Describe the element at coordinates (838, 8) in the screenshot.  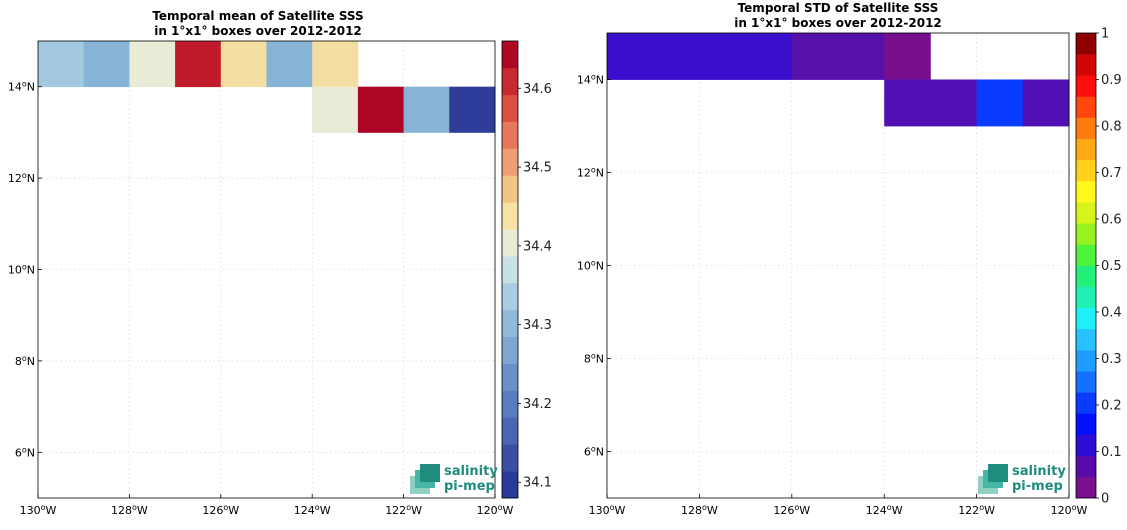
I see `std-map-title-line1: Temporal STD of Satellite SSS` at that location.